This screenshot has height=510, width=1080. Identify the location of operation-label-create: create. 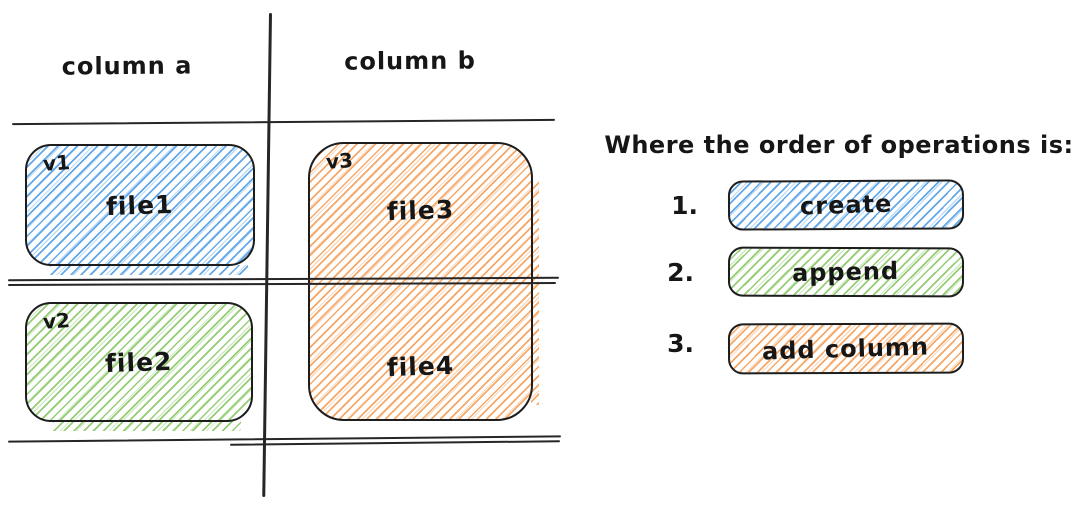
(846, 205).